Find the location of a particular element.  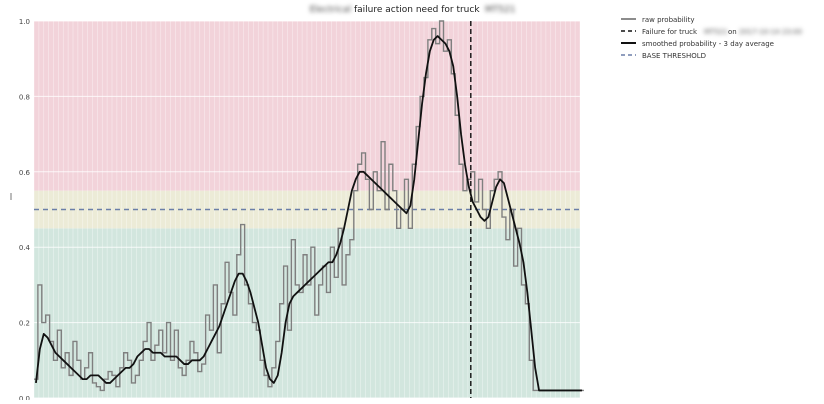

y-ticks: 0.0 0.2 0.4 0.6 0.8 1.0 is located at coordinates (25, 210).